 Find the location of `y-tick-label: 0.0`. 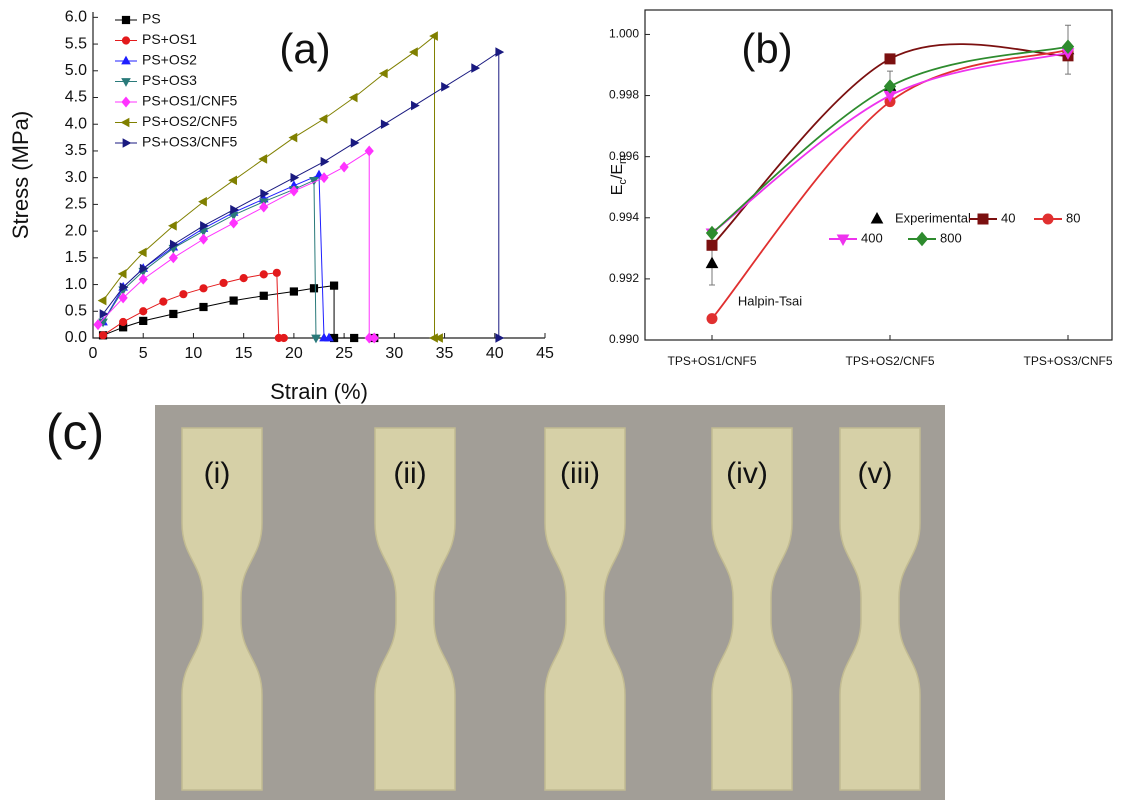

y-tick-label: 0.0 is located at coordinates (76, 337).